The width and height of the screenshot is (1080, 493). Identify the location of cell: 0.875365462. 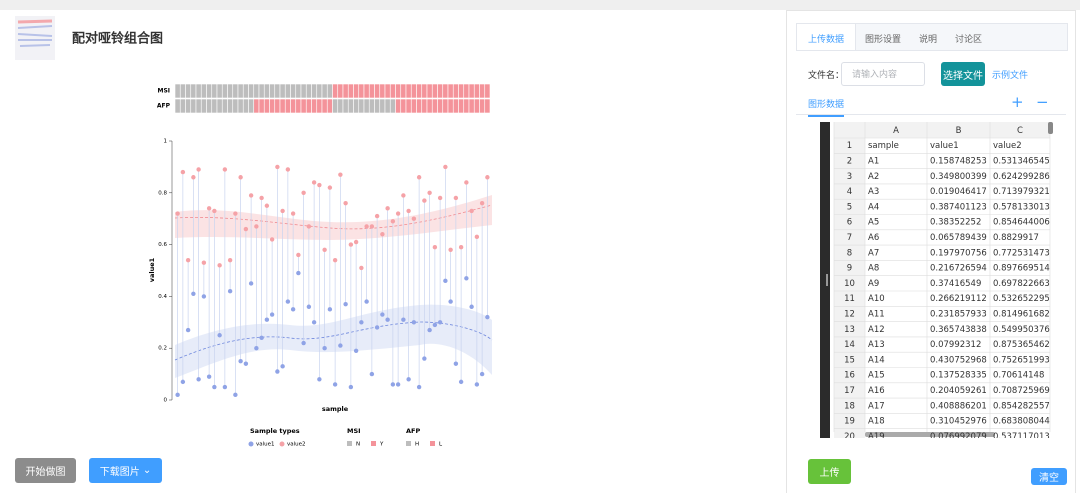
(1021, 345).